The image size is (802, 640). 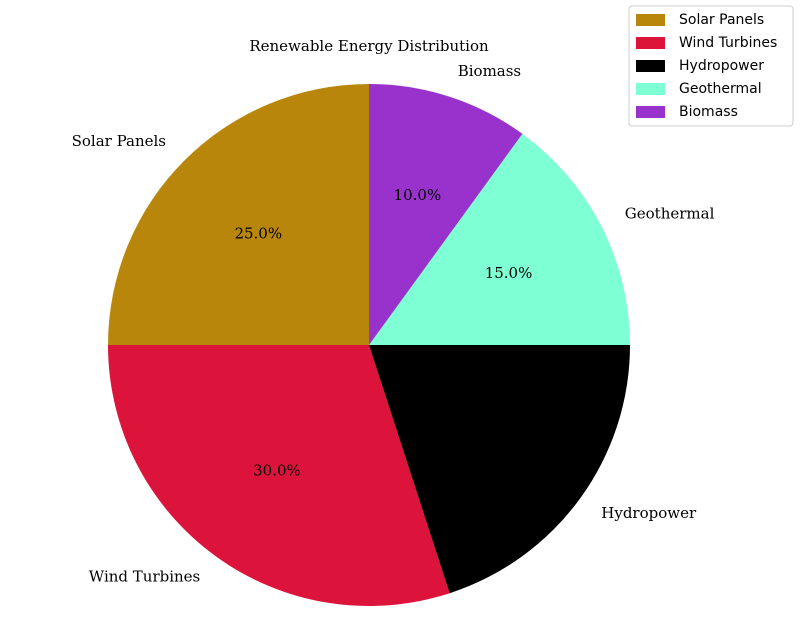 I want to click on chart-title: Renewable Energy Distribution, so click(x=369, y=46).